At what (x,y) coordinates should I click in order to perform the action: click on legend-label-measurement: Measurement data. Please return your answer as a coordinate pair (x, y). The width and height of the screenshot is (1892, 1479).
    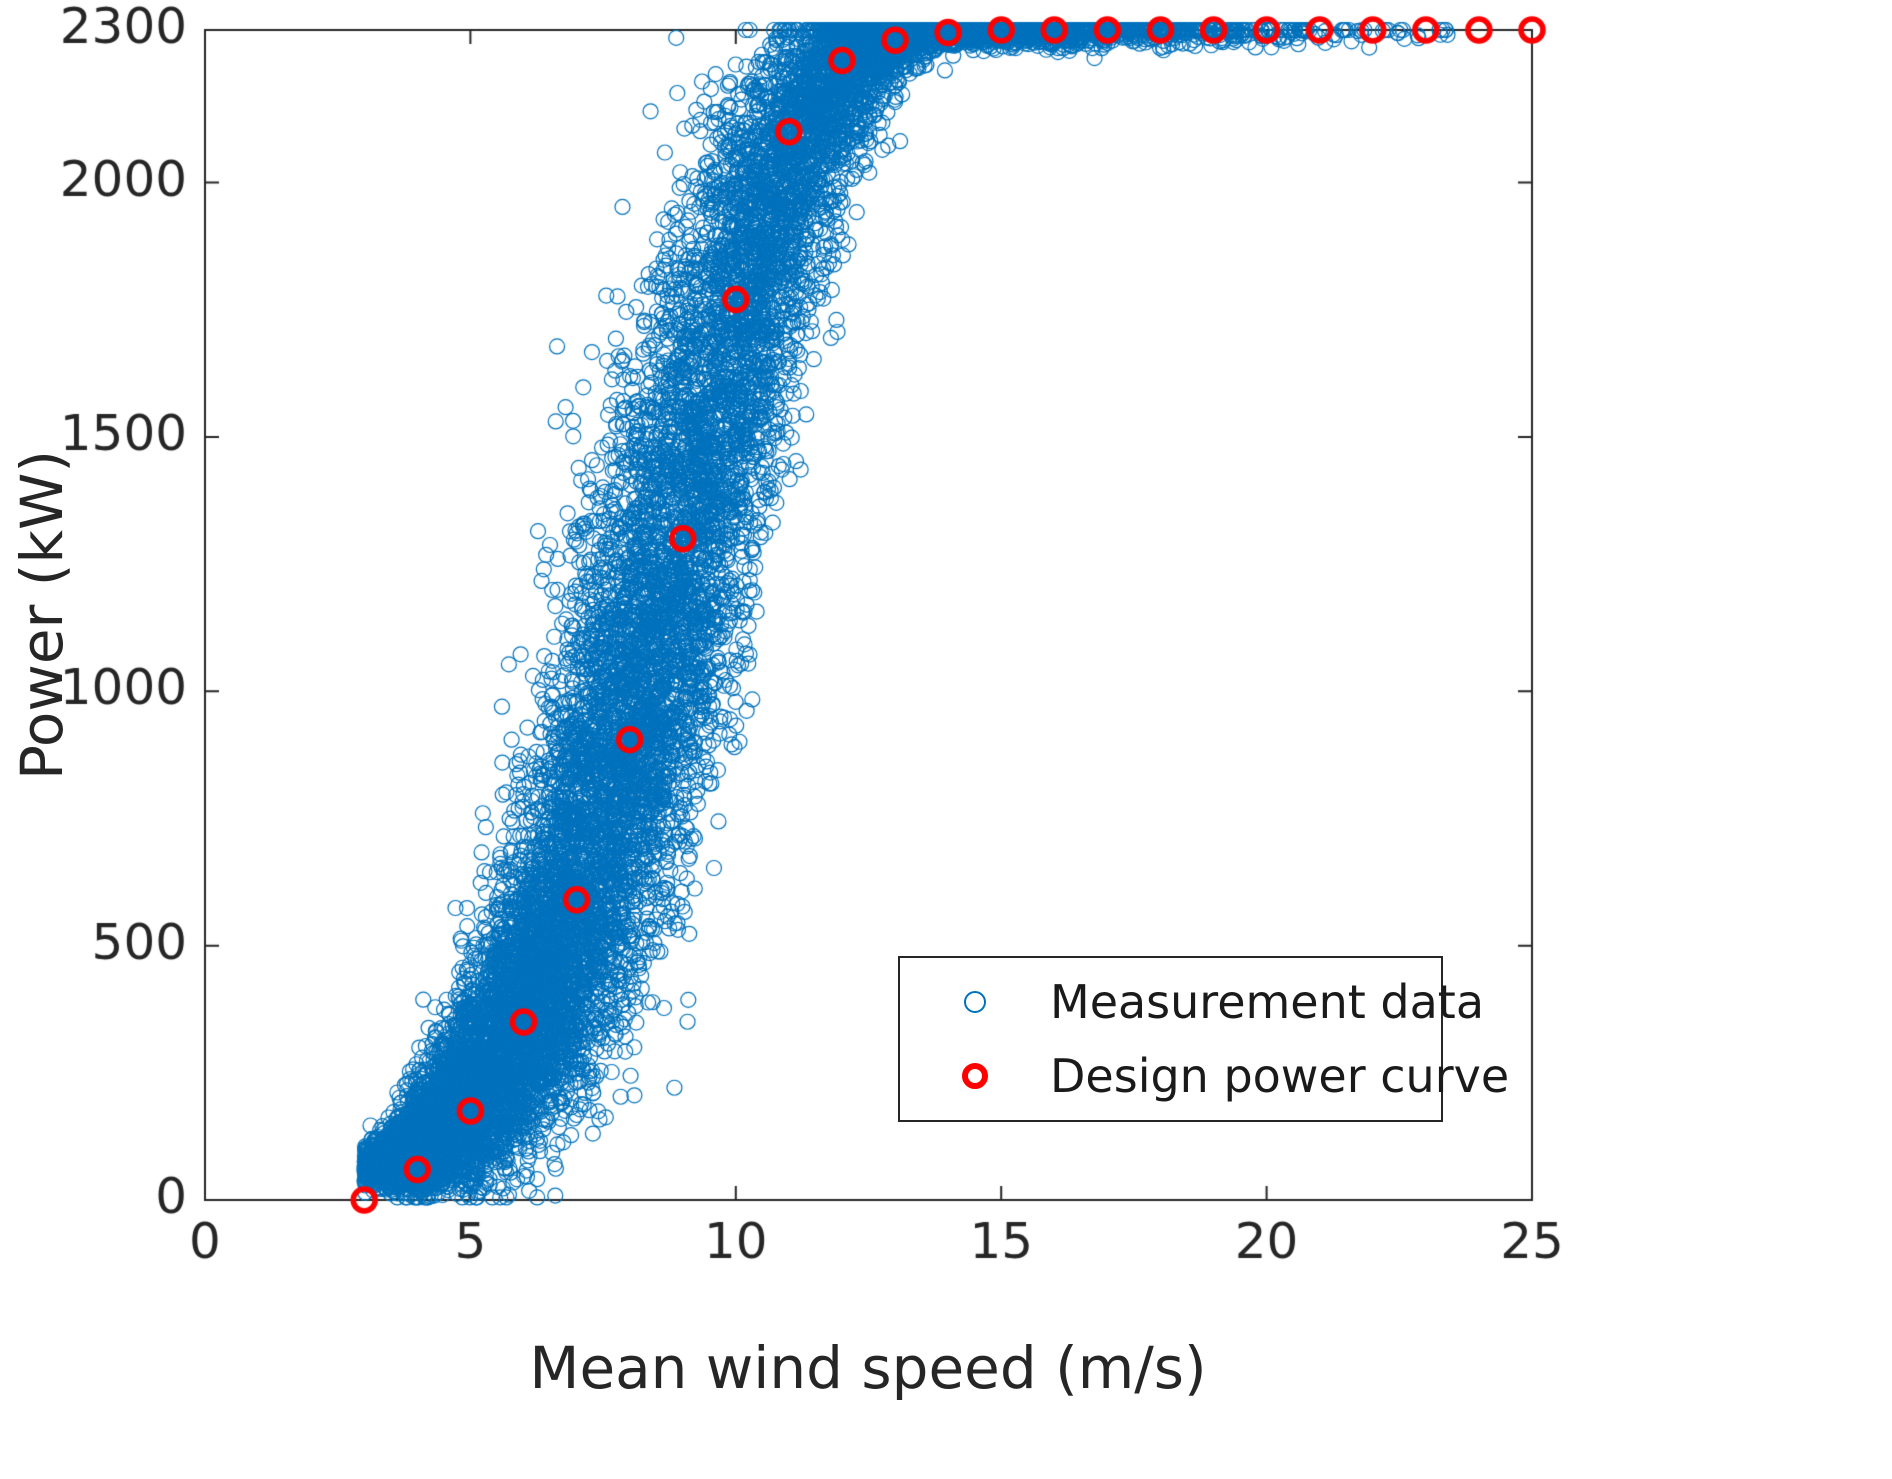
    Looking at the image, I should click on (1267, 1002).